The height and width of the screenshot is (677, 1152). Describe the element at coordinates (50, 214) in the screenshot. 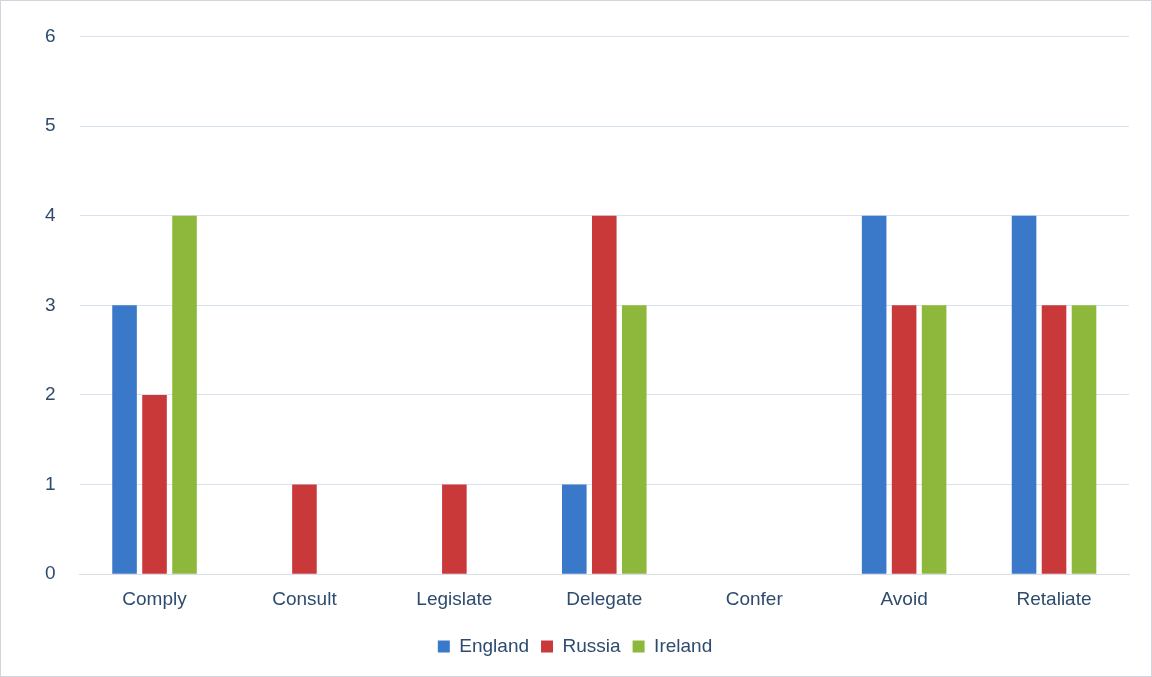

I see `y-tick-label: 4` at that location.